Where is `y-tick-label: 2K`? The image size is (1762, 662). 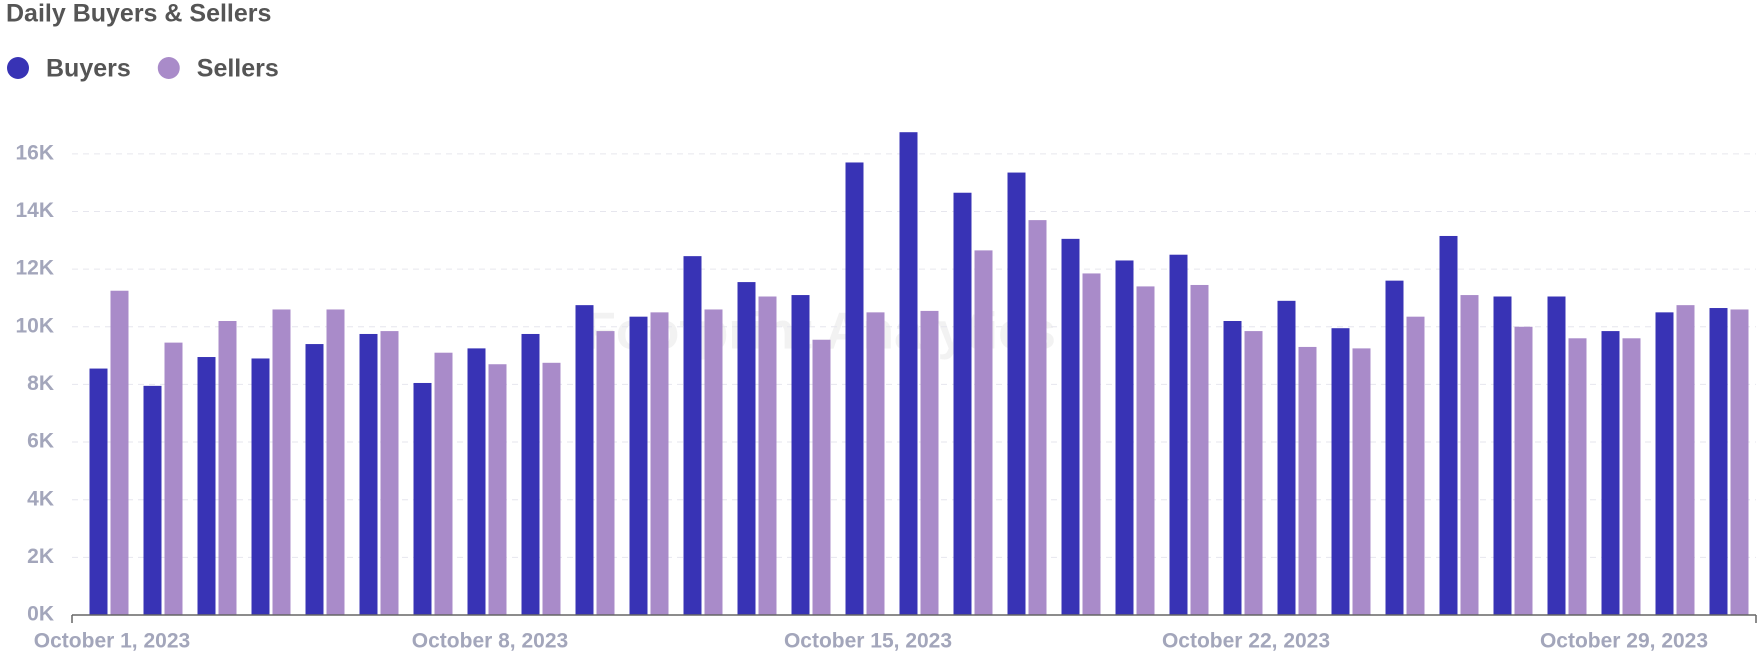 y-tick-label: 2K is located at coordinates (40, 556).